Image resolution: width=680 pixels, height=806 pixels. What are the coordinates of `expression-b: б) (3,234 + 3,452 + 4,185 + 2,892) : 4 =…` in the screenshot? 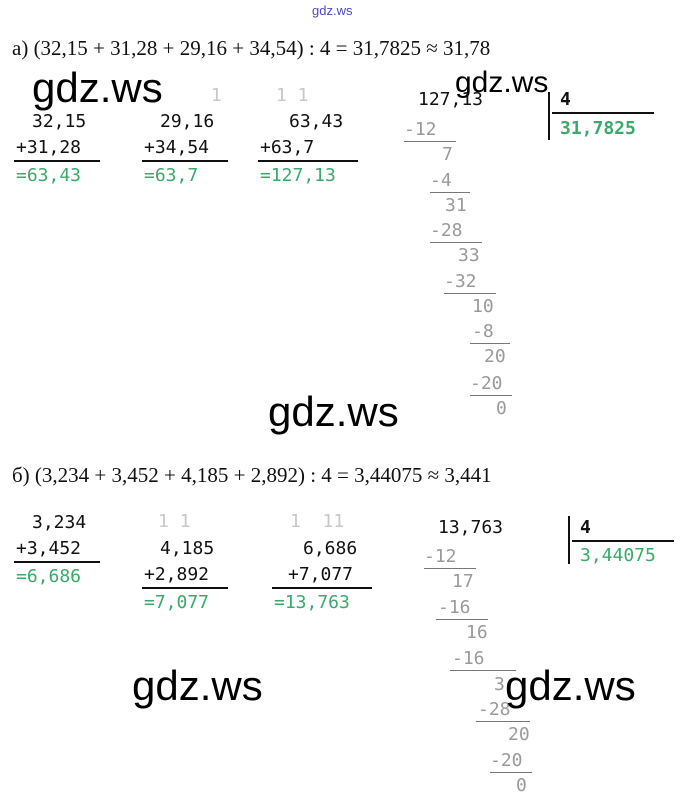 It's located at (252, 475).